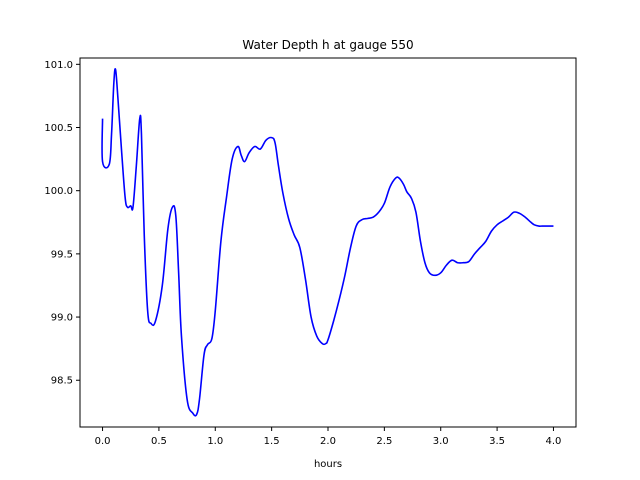 Image resolution: width=640 pixels, height=480 pixels. What do you see at coordinates (62, 318) in the screenshot?
I see `y-tick-label: 99.0` at bounding box center [62, 318].